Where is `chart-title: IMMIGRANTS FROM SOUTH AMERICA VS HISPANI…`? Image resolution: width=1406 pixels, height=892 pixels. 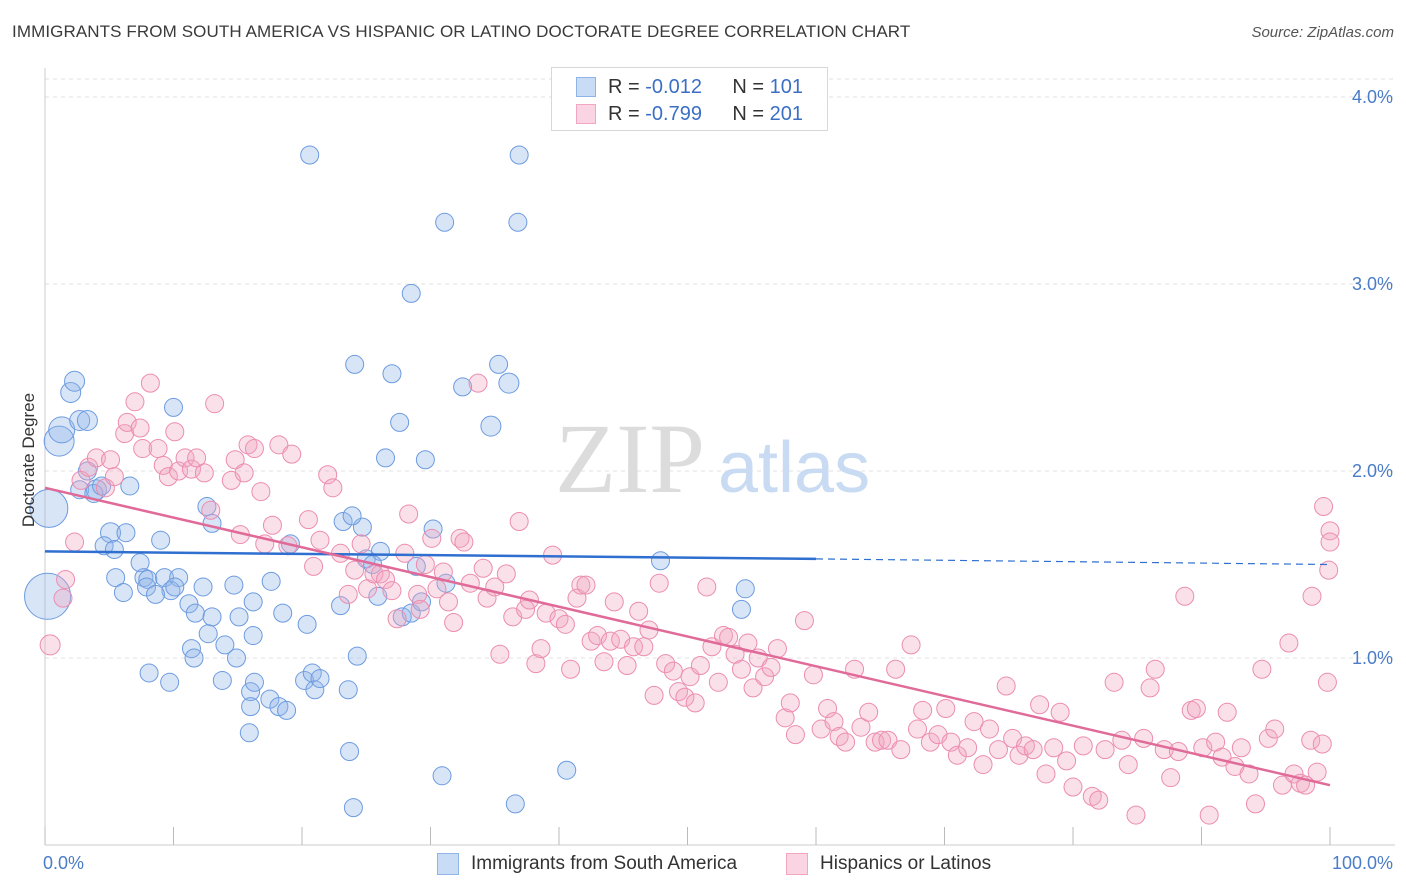 chart-title: IMMIGRANTS FROM SOUTH AMERICA VS HISPANI… is located at coordinates (461, 31).